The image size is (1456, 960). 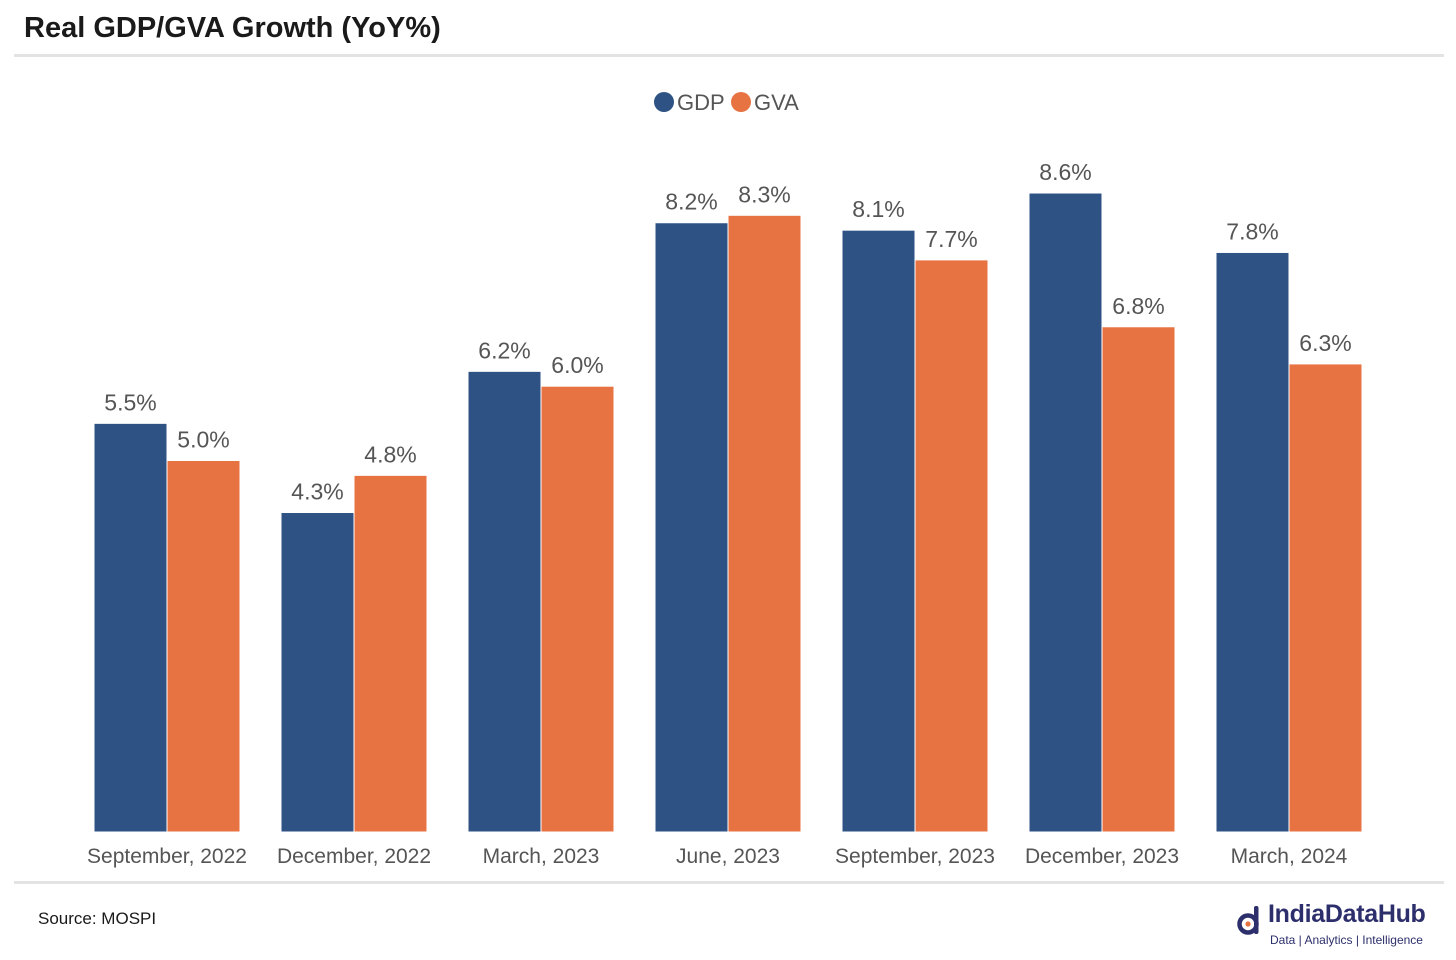 I want to click on value-label-gva-september-2022: 5.0%, so click(x=203, y=440).